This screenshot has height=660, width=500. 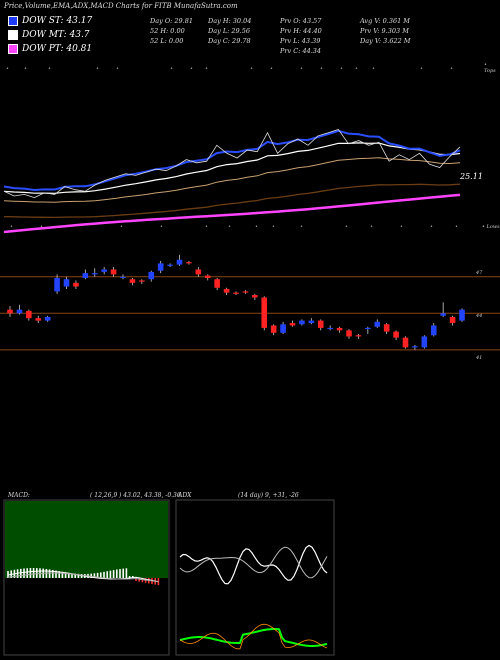 I want to click on adx-line, so click(x=253, y=638).